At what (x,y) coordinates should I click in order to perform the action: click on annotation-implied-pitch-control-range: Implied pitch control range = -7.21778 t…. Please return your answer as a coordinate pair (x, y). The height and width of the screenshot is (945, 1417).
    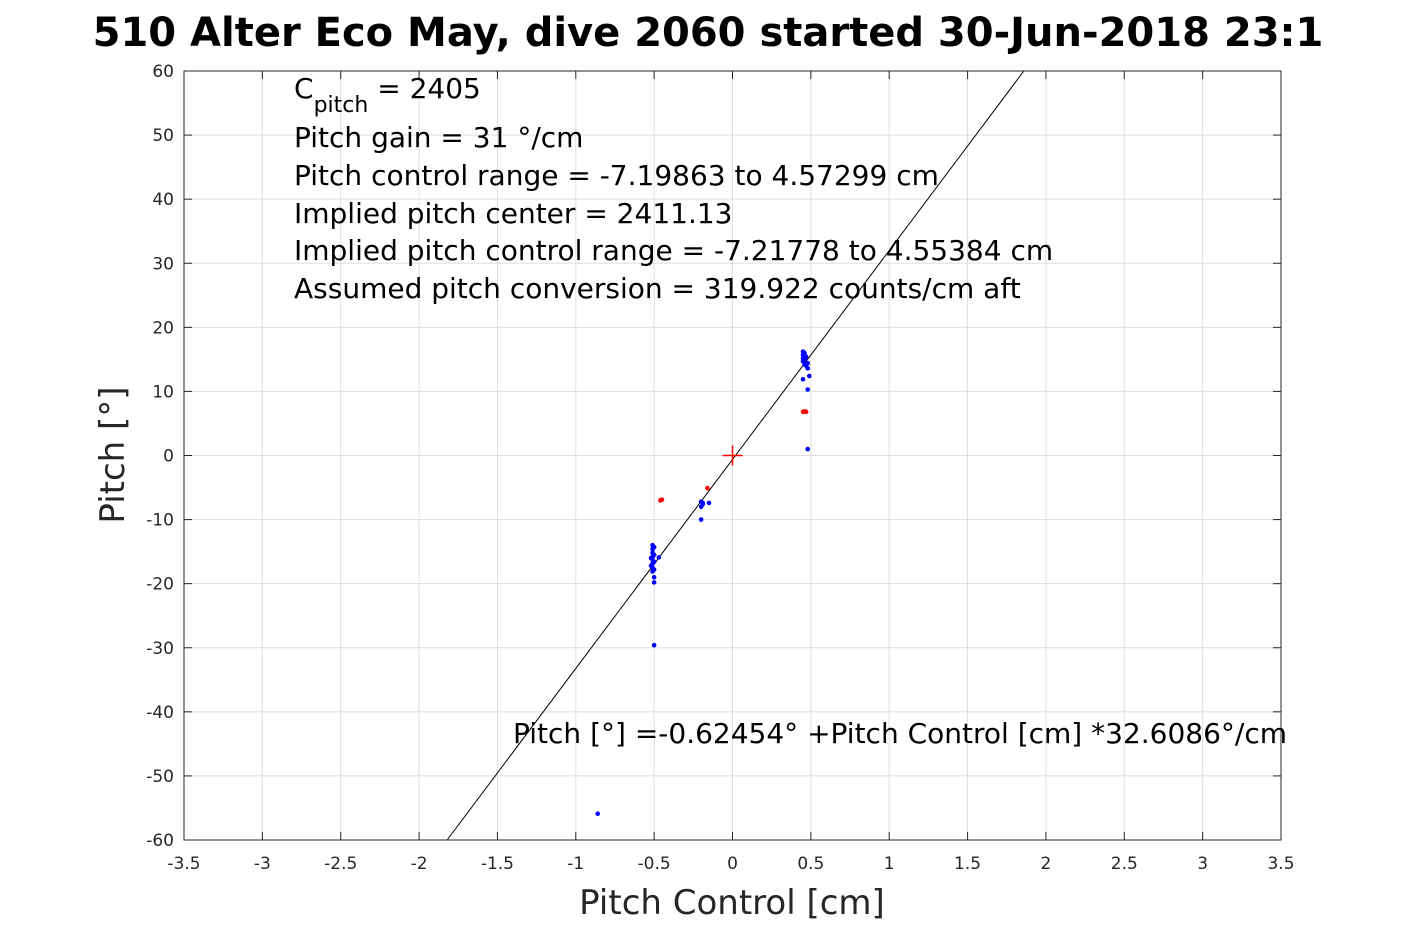
    Looking at the image, I should click on (673, 250).